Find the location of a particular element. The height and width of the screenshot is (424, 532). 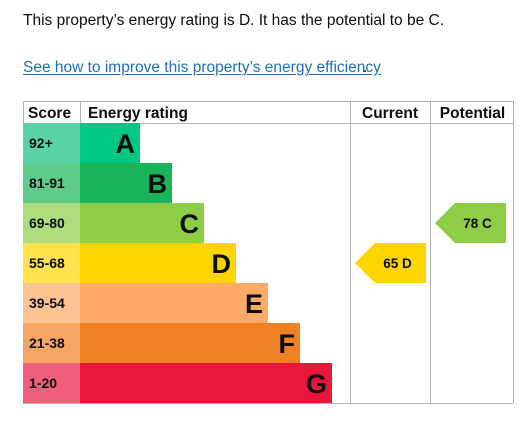

band-letter-a: A is located at coordinates (126, 144).